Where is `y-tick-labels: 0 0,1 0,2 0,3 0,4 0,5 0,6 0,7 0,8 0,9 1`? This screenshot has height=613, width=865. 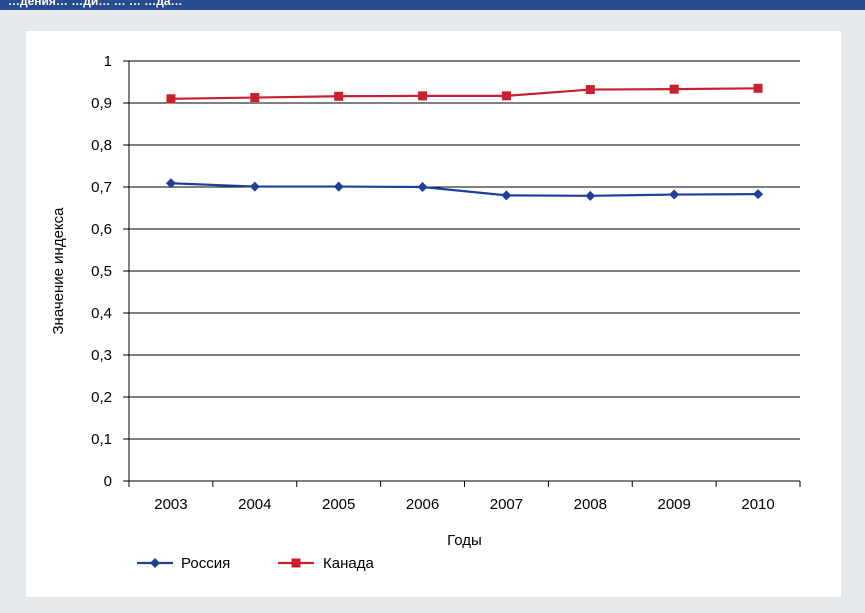
y-tick-labels: 0 0,1 0,2 0,3 0,4 0,5 0,6 0,7 0,8 0,9 1 is located at coordinates (101, 271).